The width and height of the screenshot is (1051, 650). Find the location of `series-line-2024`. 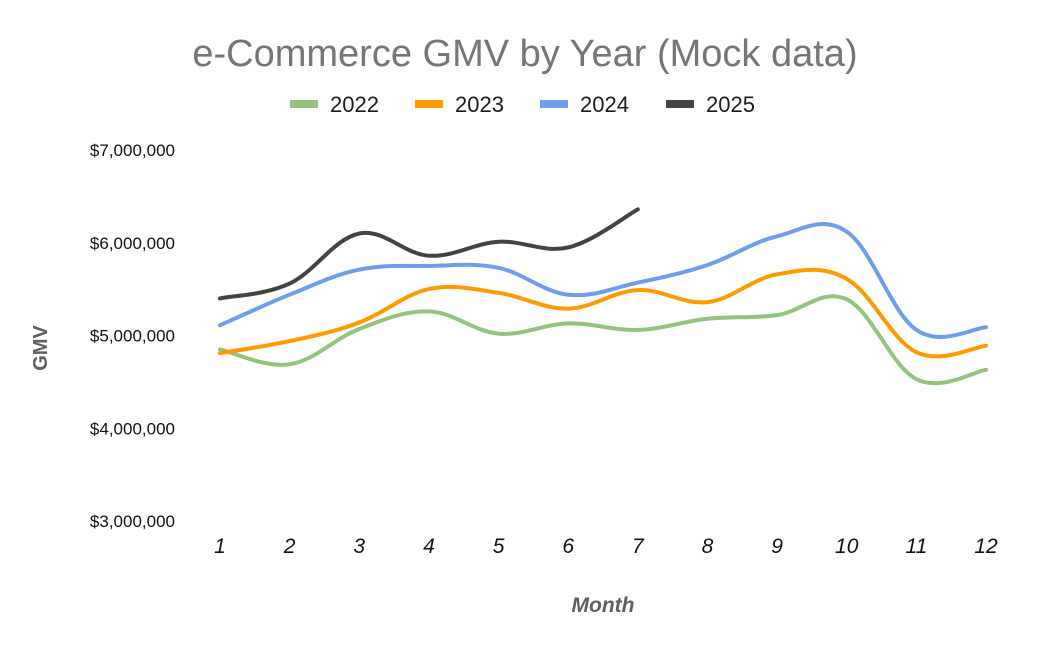

series-line-2024 is located at coordinates (603, 280).